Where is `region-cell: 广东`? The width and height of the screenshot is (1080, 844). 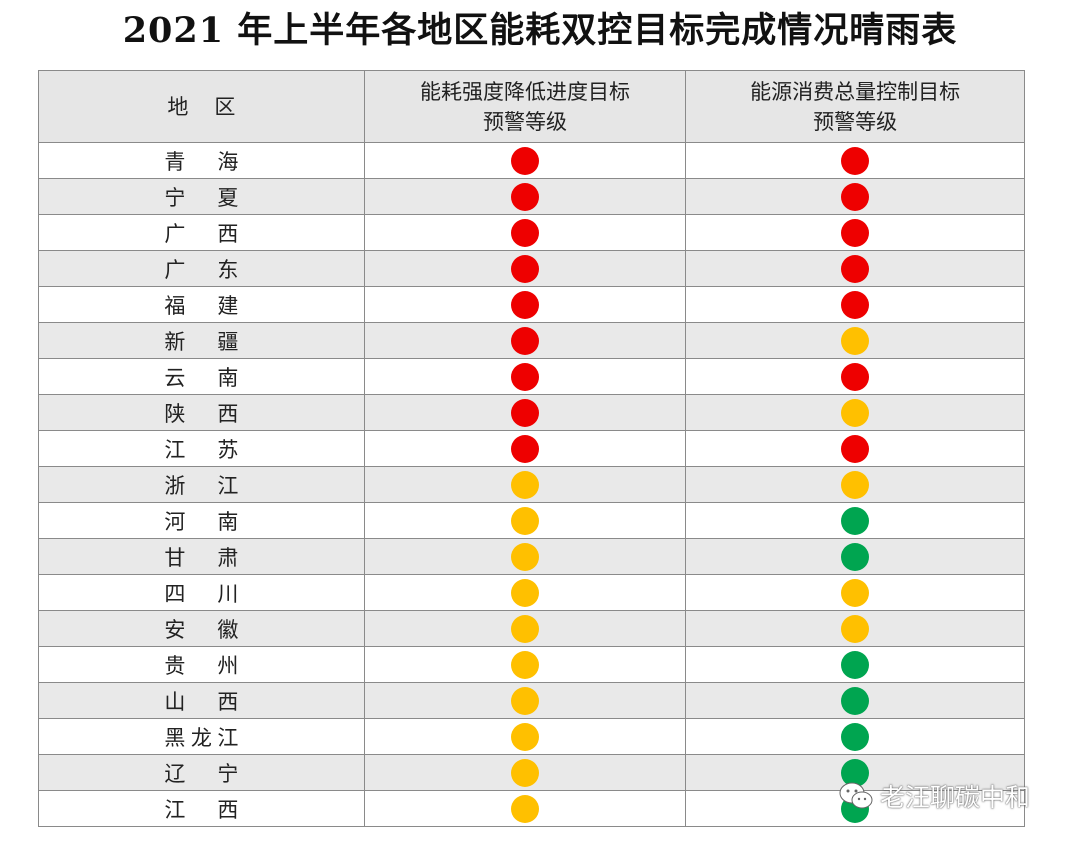 region-cell: 广东 is located at coordinates (201, 268).